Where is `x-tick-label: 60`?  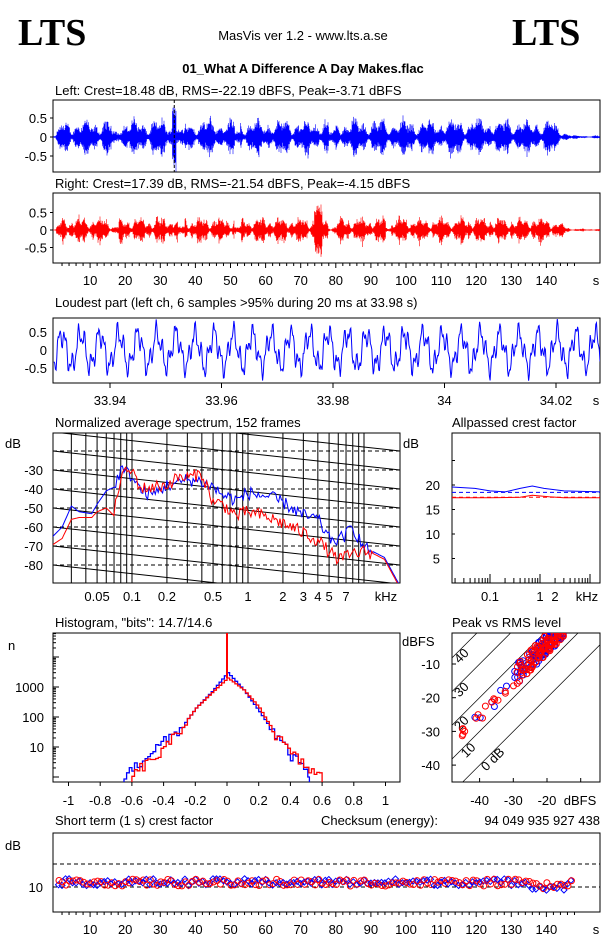
x-tick-label: 60 is located at coordinates (265, 280).